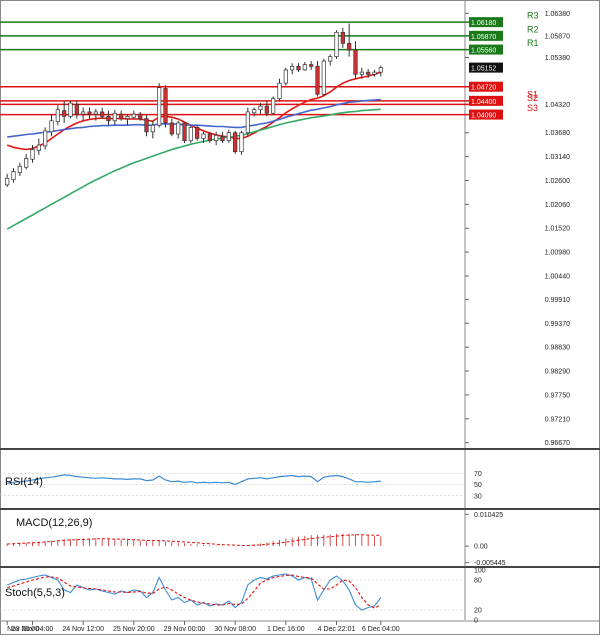 The height and width of the screenshot is (640, 600). Describe the element at coordinates (533, 43) in the screenshot. I see `pivot-name-label: R1` at that location.